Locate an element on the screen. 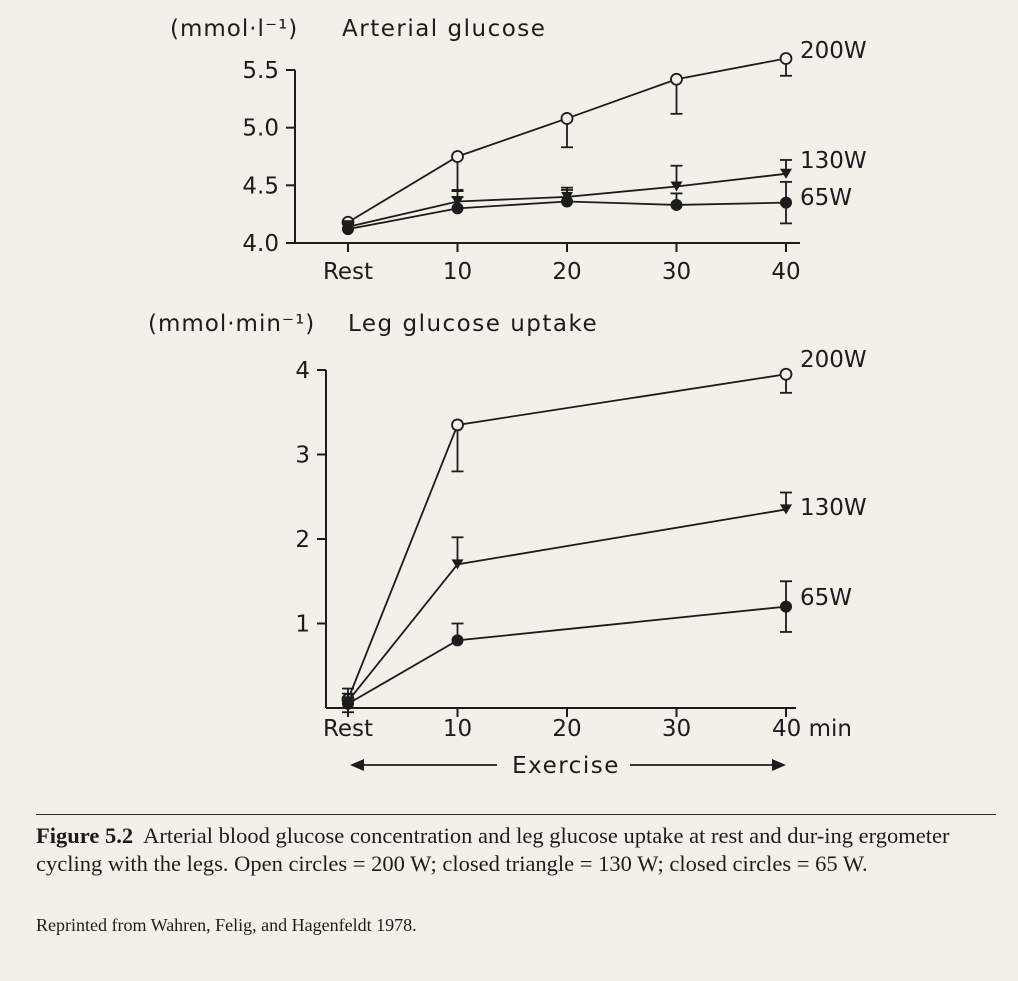 The image size is (1018, 981). panel1-x-tick-label: Rest is located at coordinates (348, 272).